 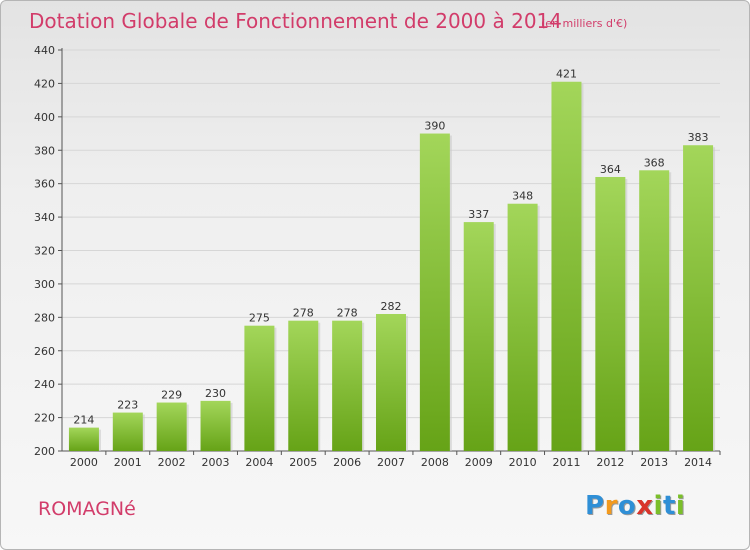 What do you see at coordinates (347, 462) in the screenshot?
I see `x-tick-label: 2006` at bounding box center [347, 462].